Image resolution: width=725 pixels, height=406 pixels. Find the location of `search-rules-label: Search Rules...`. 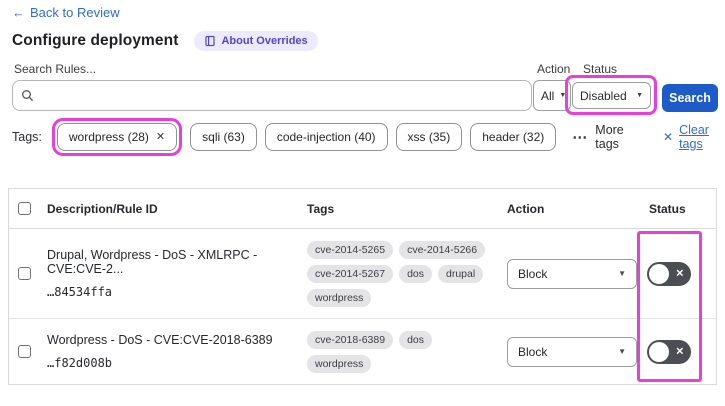

search-rules-label: Search Rules... is located at coordinates (55, 69).